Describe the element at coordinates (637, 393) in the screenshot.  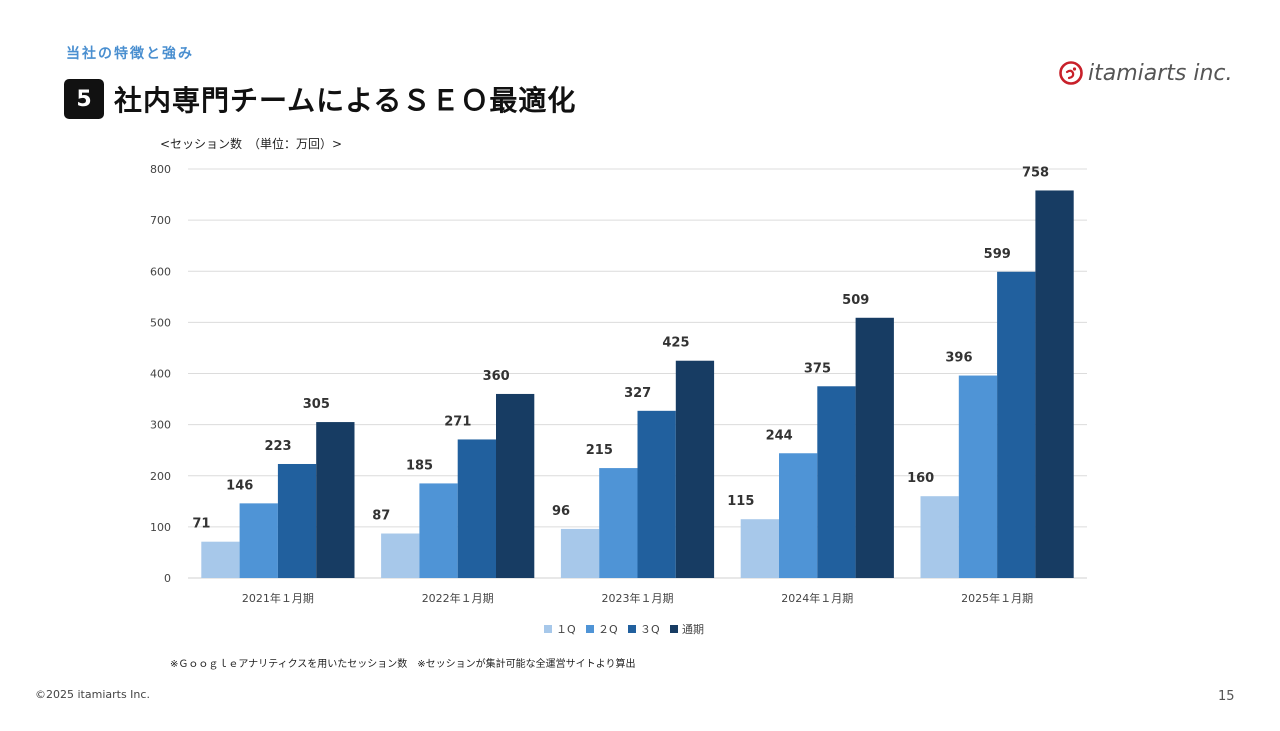
I see `data-label: 327` at that location.